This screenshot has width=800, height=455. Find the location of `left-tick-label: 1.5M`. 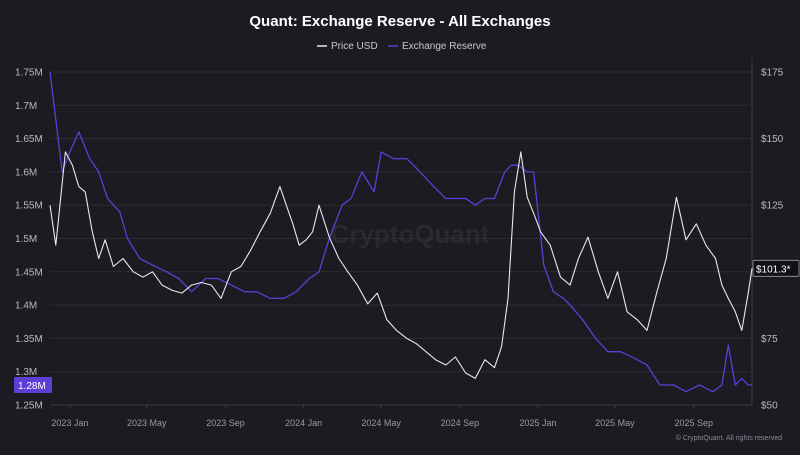

left-tick-label: 1.5M is located at coordinates (26, 239).